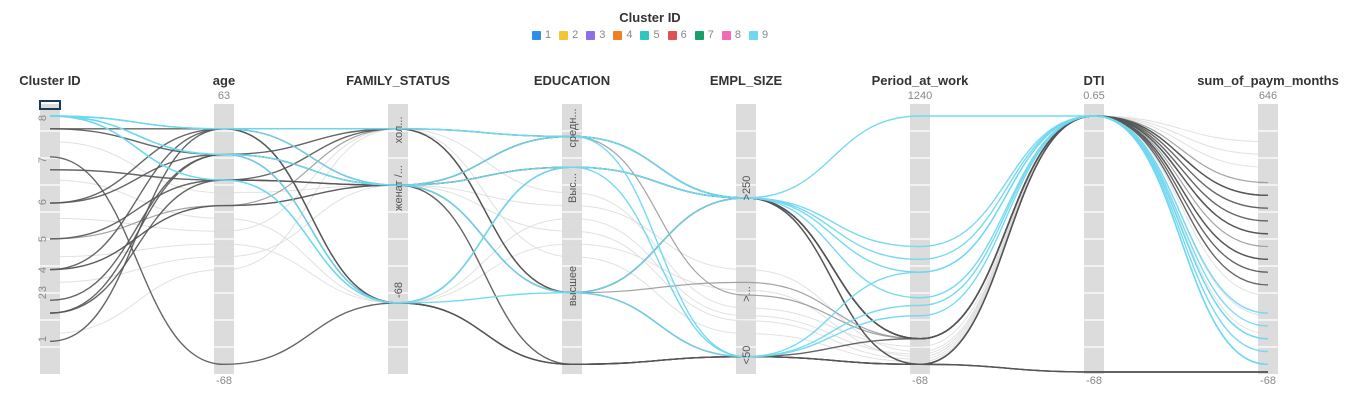 Image resolution: width=1352 pixels, height=402 pixels. I want to click on cluster-selection-marker, so click(50, 105).